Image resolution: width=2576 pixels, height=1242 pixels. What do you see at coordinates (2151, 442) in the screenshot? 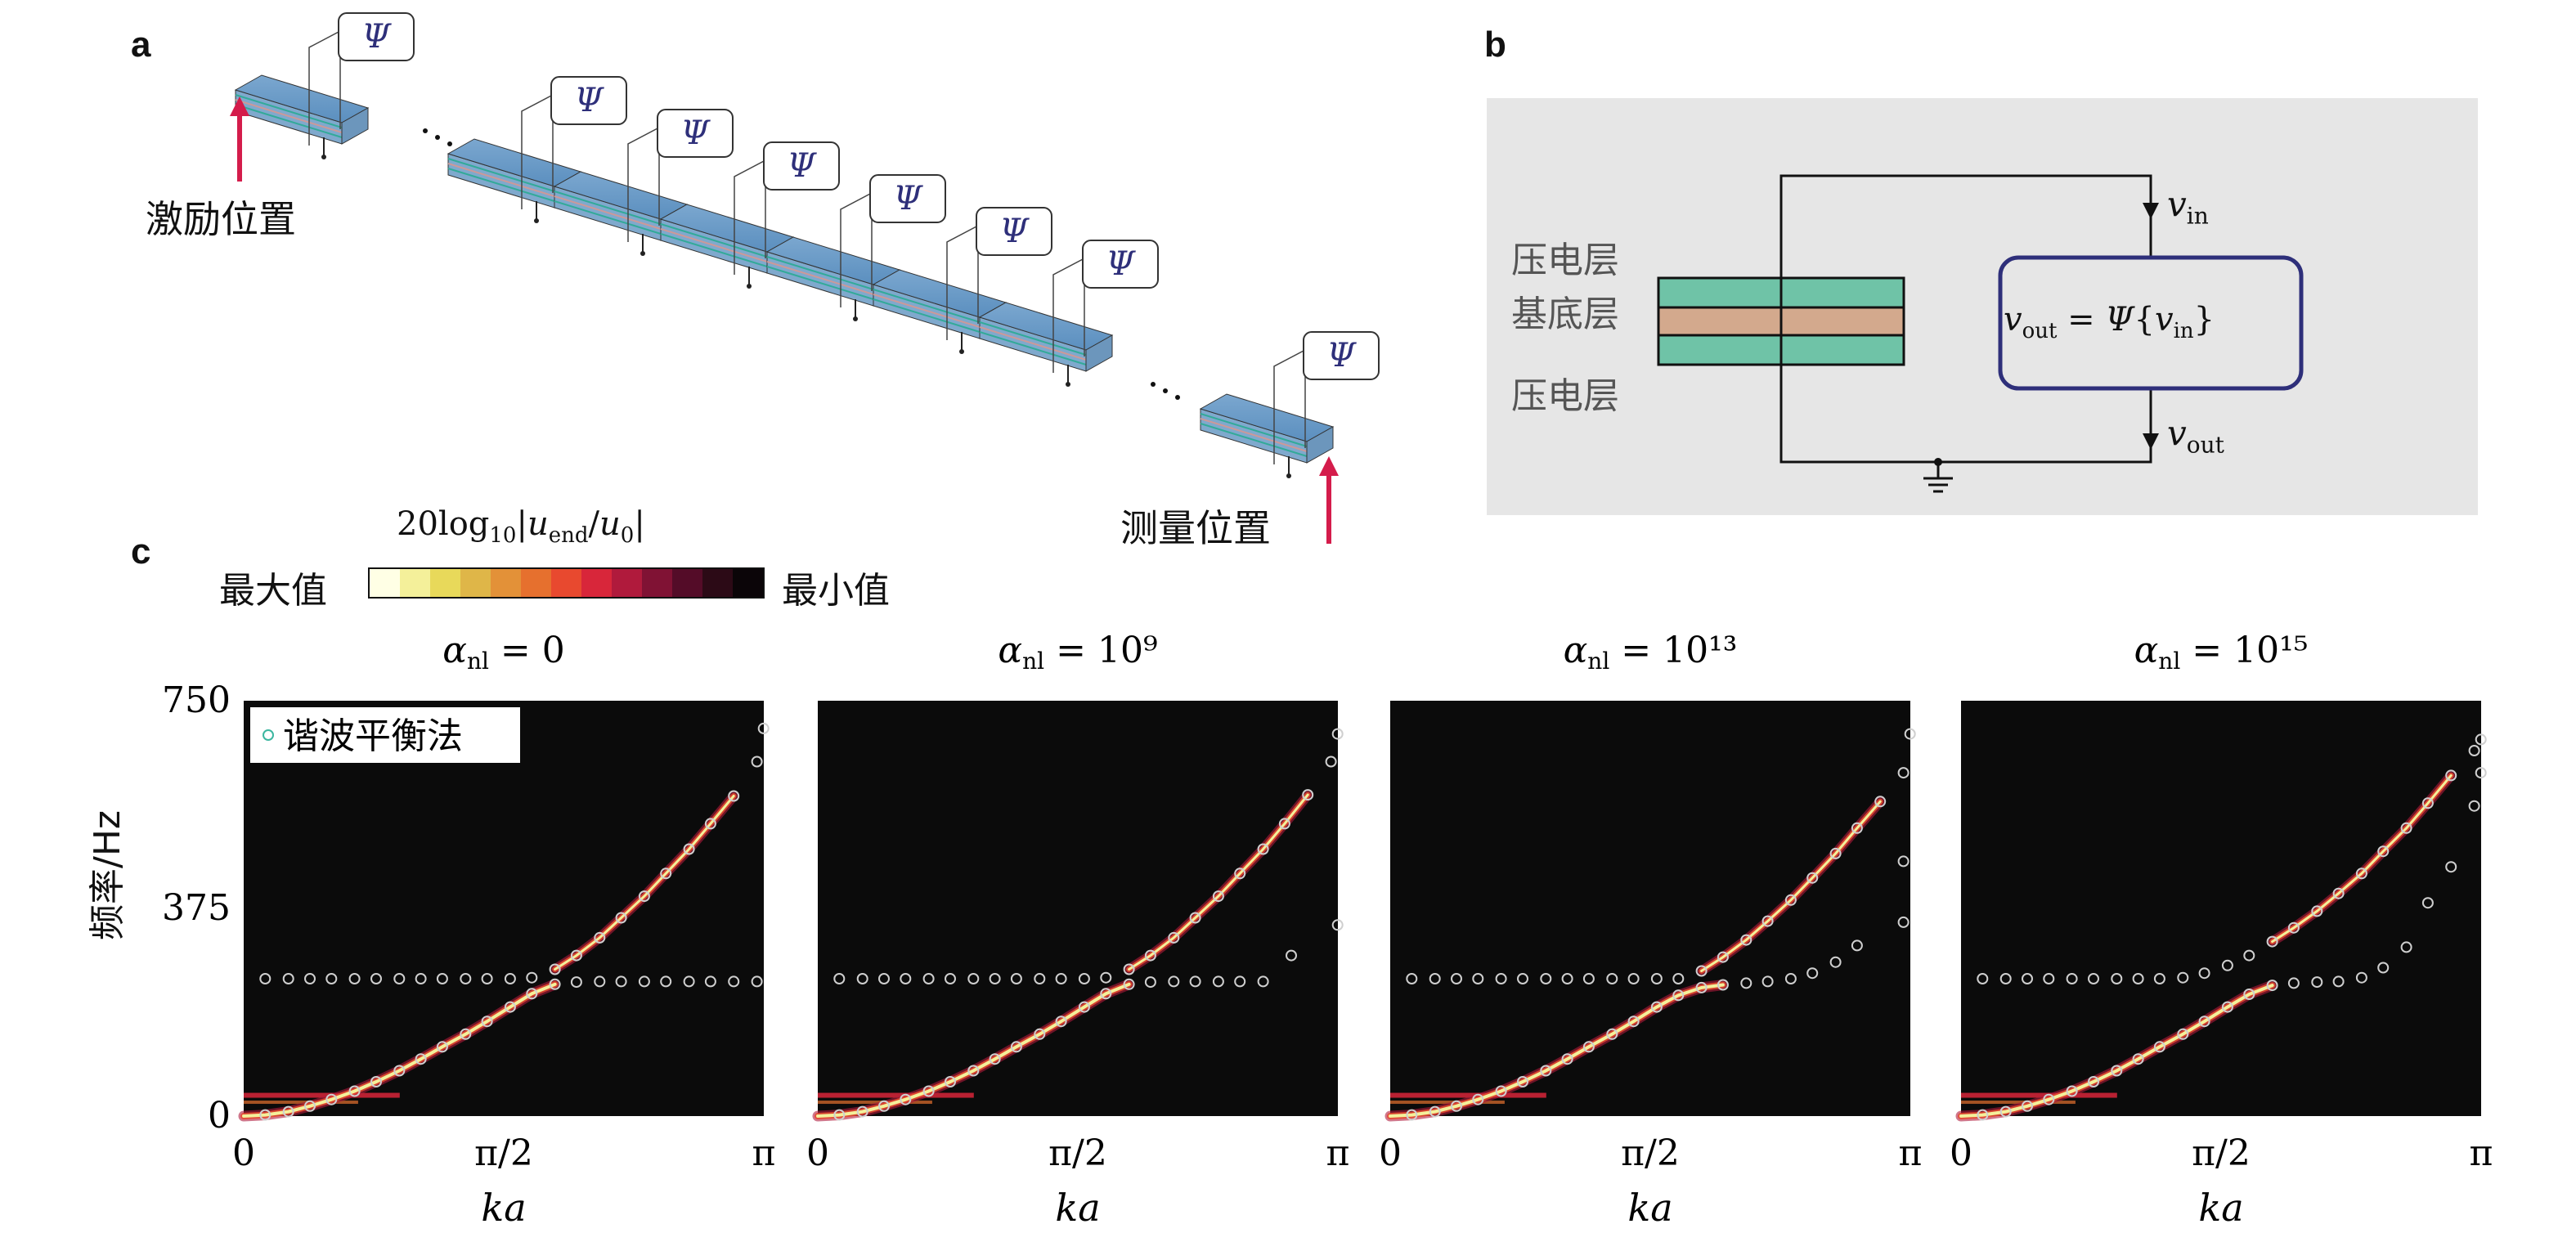
I see `vout-arrow-icon` at bounding box center [2151, 442].